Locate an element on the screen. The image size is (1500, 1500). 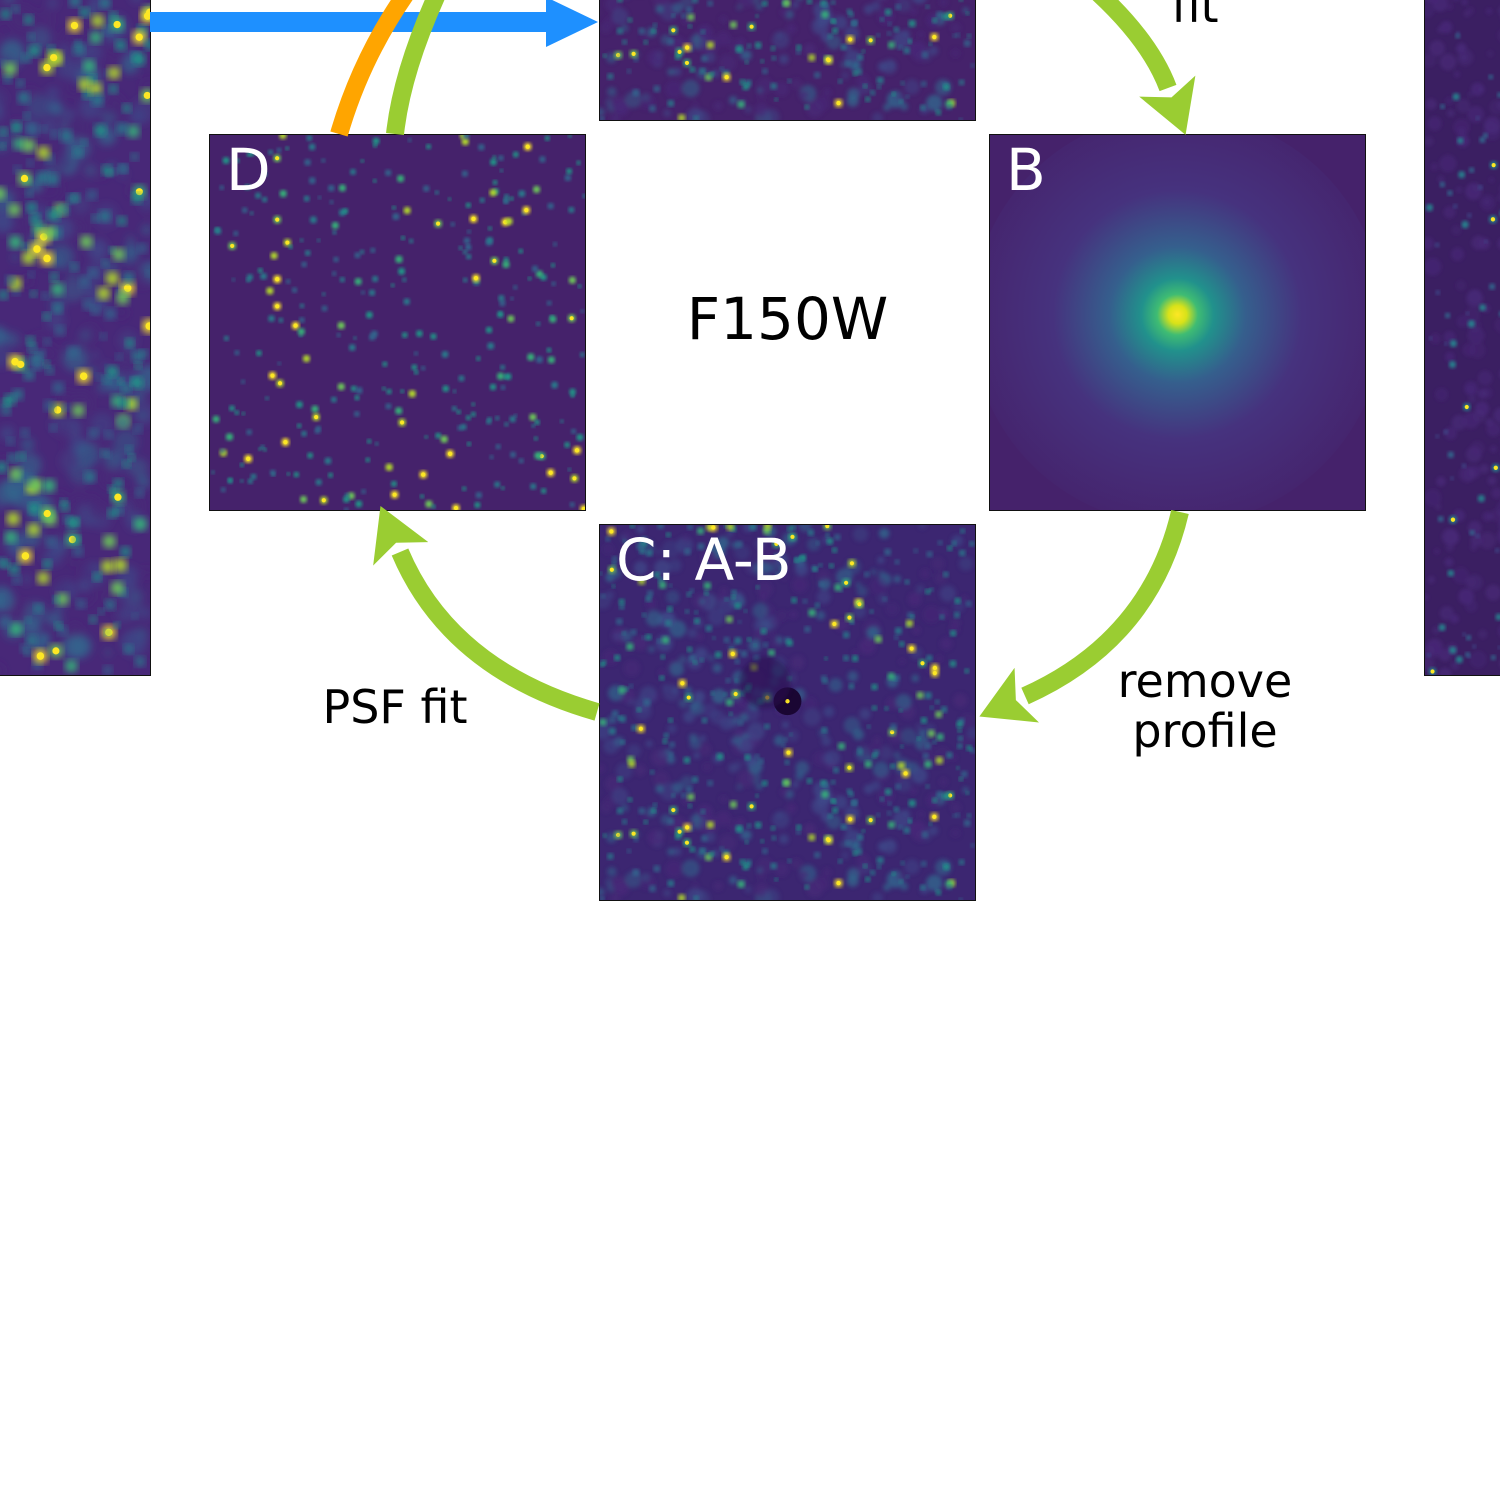
arrow-d-to-a is located at coordinates (415, 68).